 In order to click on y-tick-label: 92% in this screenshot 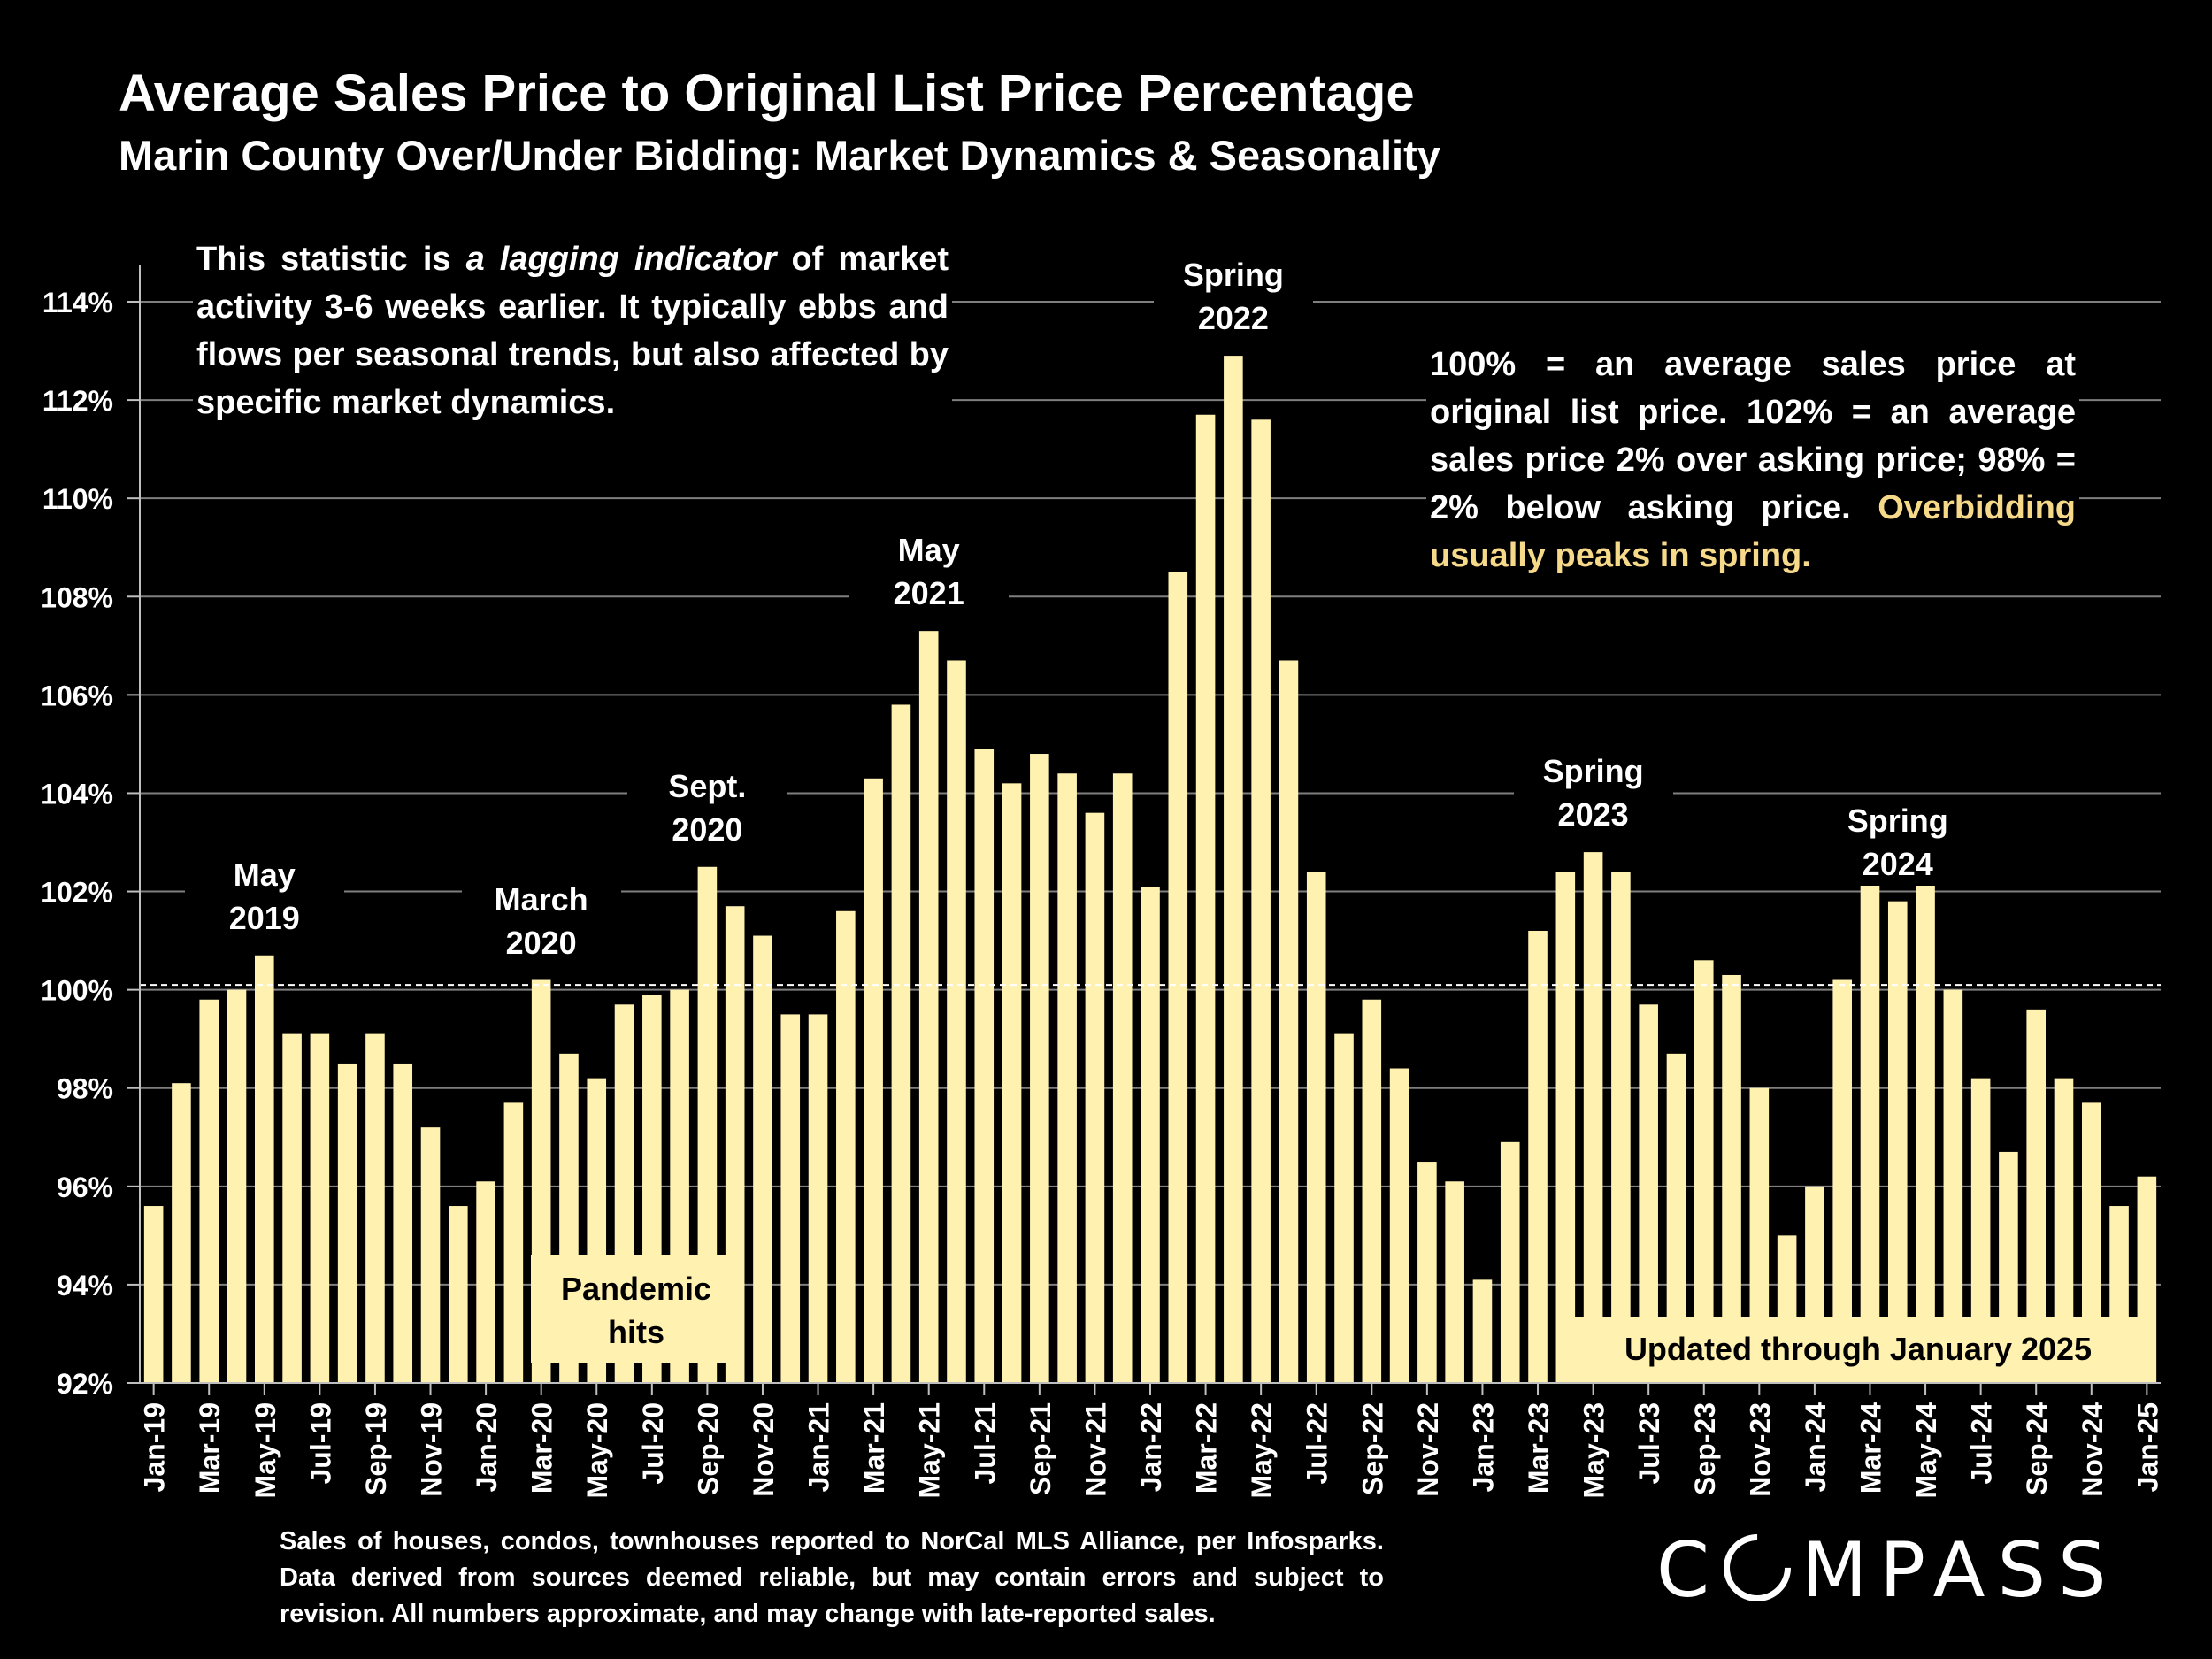, I will do `click(85, 1384)`.